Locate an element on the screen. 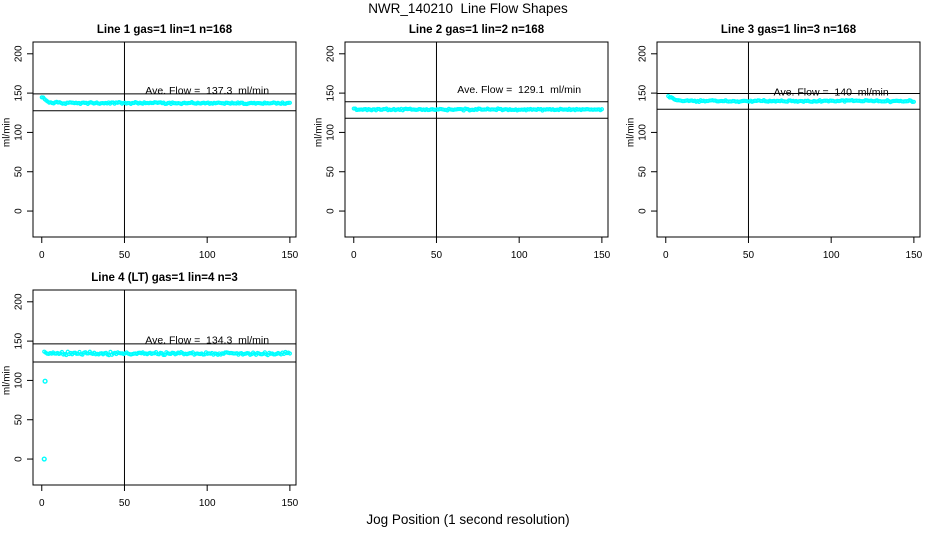 The width and height of the screenshot is (936, 540). ave-flow-label: Ave. Flow = 137.3 ml/min is located at coordinates (207, 91).